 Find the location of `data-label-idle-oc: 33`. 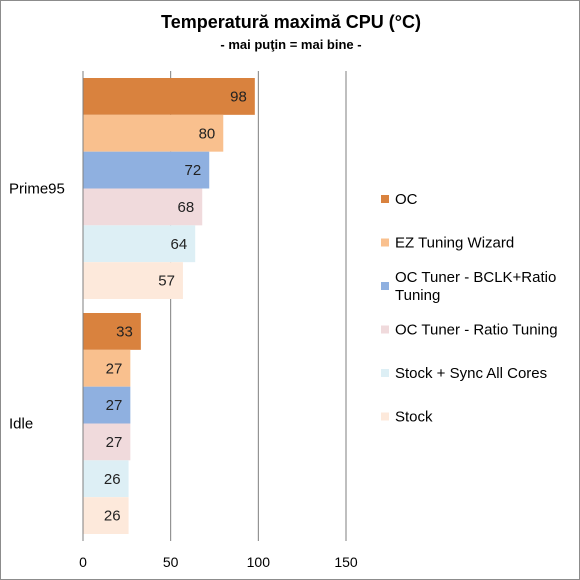

data-label-idle-oc: 33 is located at coordinates (124, 331).